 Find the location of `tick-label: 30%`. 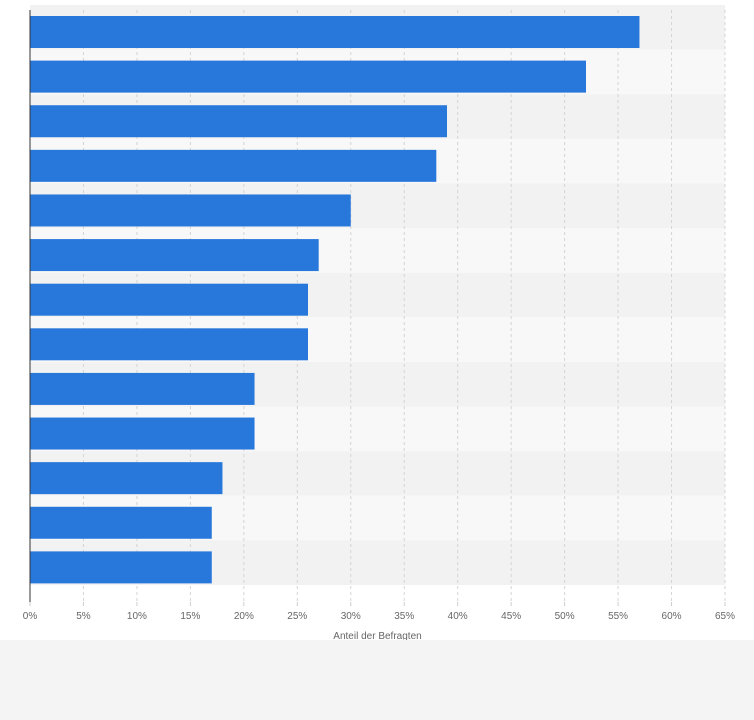

tick-label: 30% is located at coordinates (351, 616).